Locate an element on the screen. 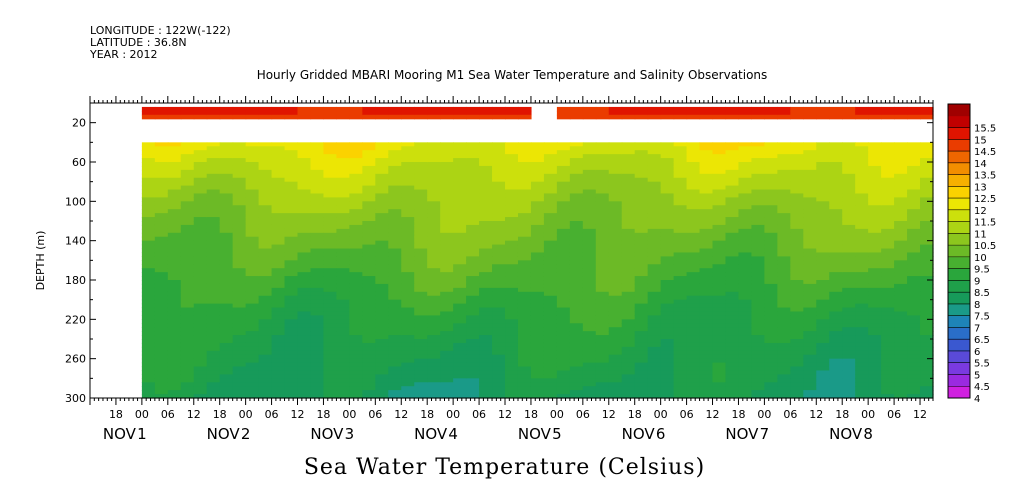 The height and width of the screenshot is (504, 1009). x-tick-label: 06 is located at coordinates (479, 414).